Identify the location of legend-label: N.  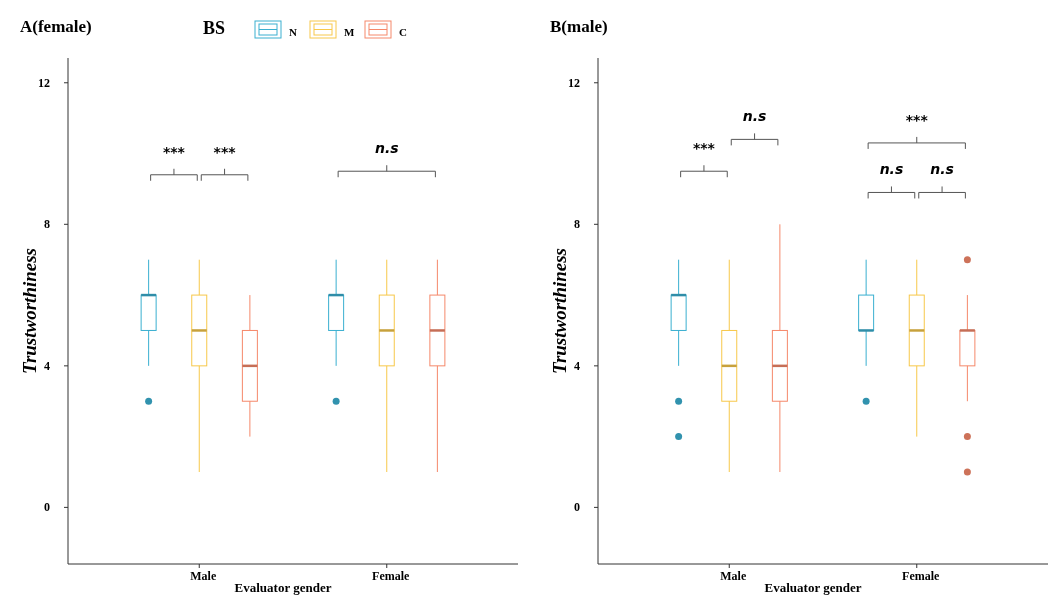
(293, 32).